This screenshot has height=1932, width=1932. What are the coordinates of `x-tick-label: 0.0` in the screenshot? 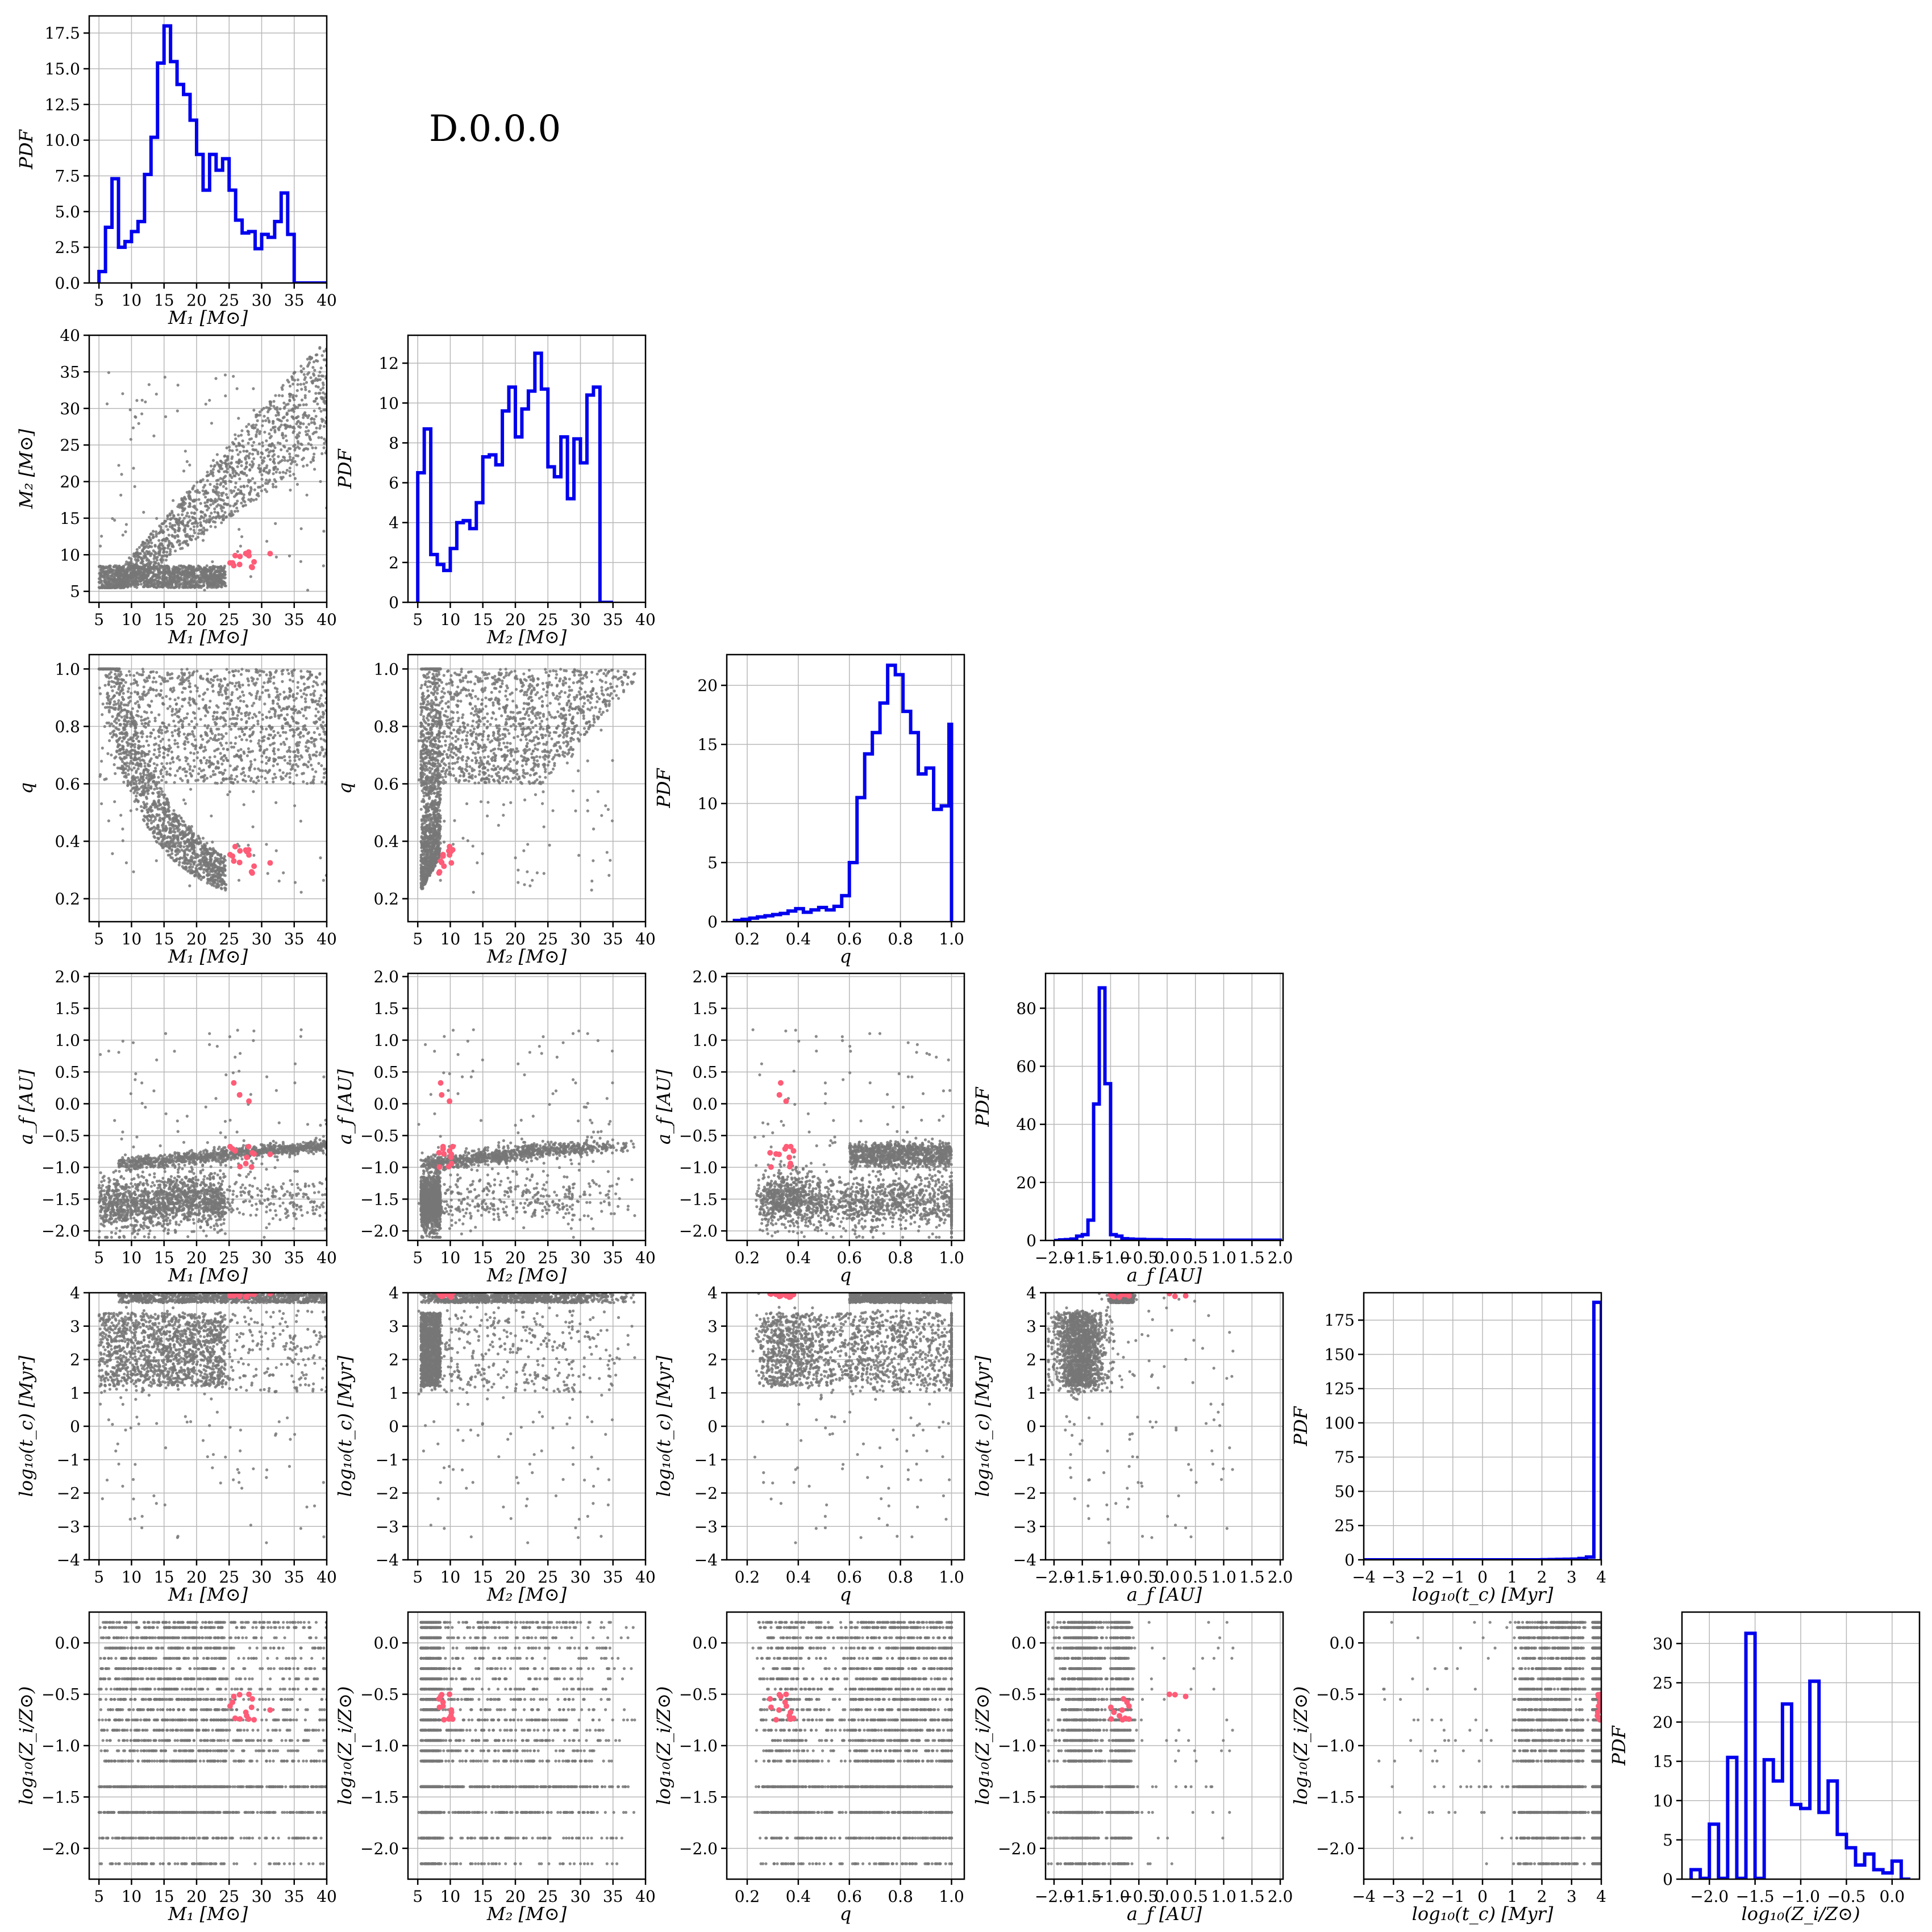 It's located at (1892, 1896).